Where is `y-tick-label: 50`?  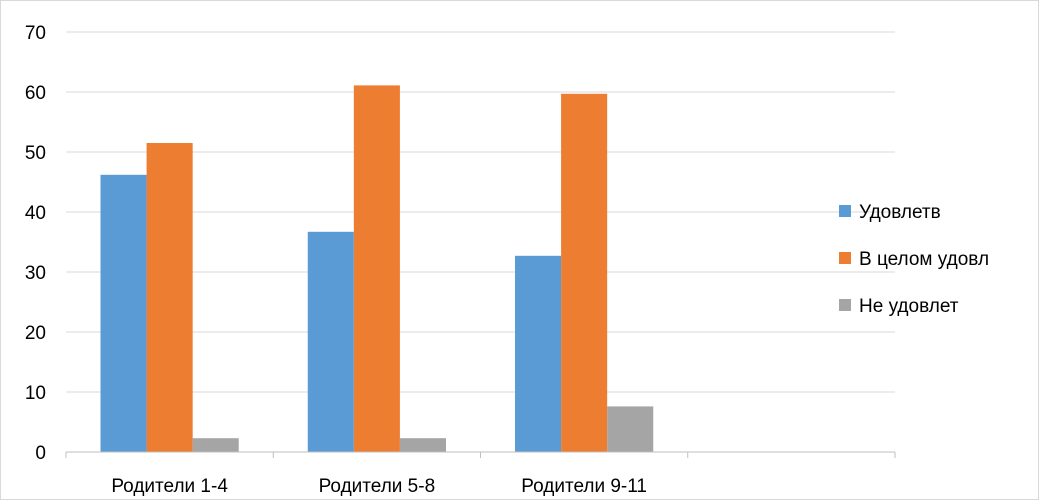
y-tick-label: 50 is located at coordinates (35, 153).